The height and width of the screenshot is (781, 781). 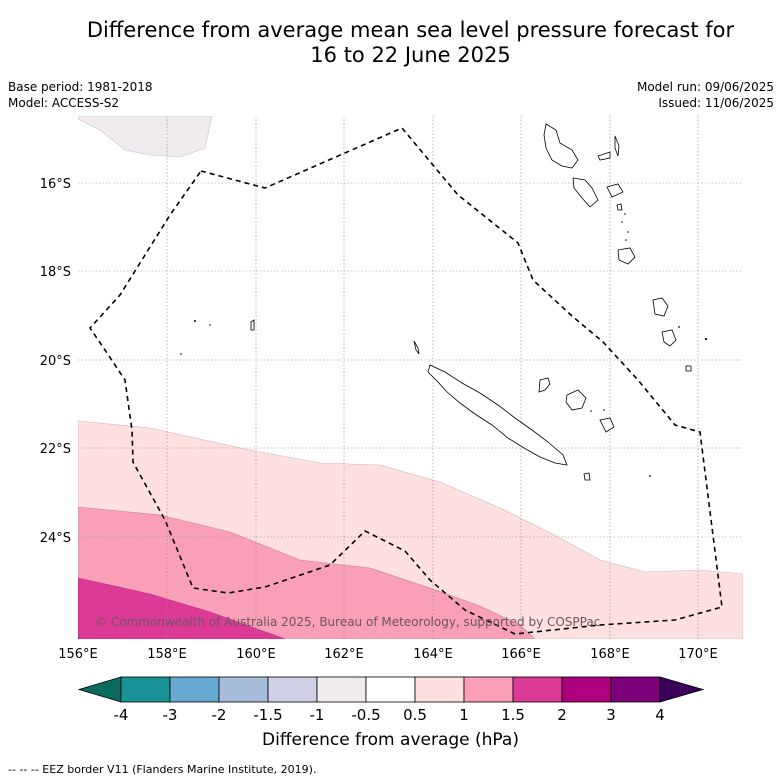 What do you see at coordinates (145, 137) in the screenshot?
I see `anomaly-band-negative-0.5` at bounding box center [145, 137].